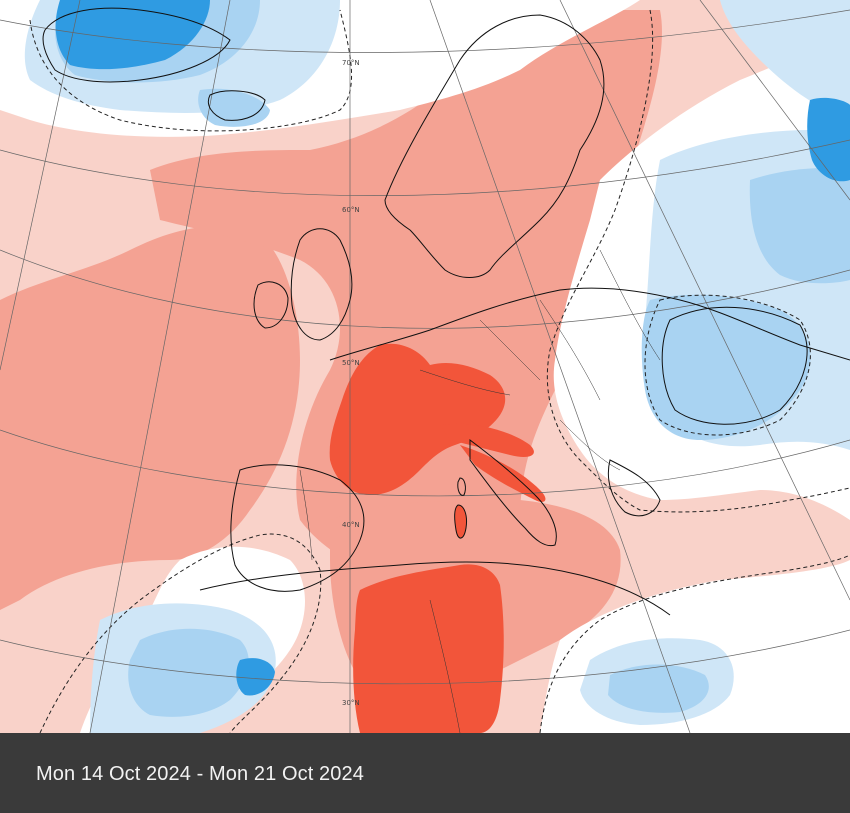 Image resolution: width=850 pixels, height=813 pixels. What do you see at coordinates (255, 677) in the screenshot?
I see `cool-strong-morocco` at bounding box center [255, 677].